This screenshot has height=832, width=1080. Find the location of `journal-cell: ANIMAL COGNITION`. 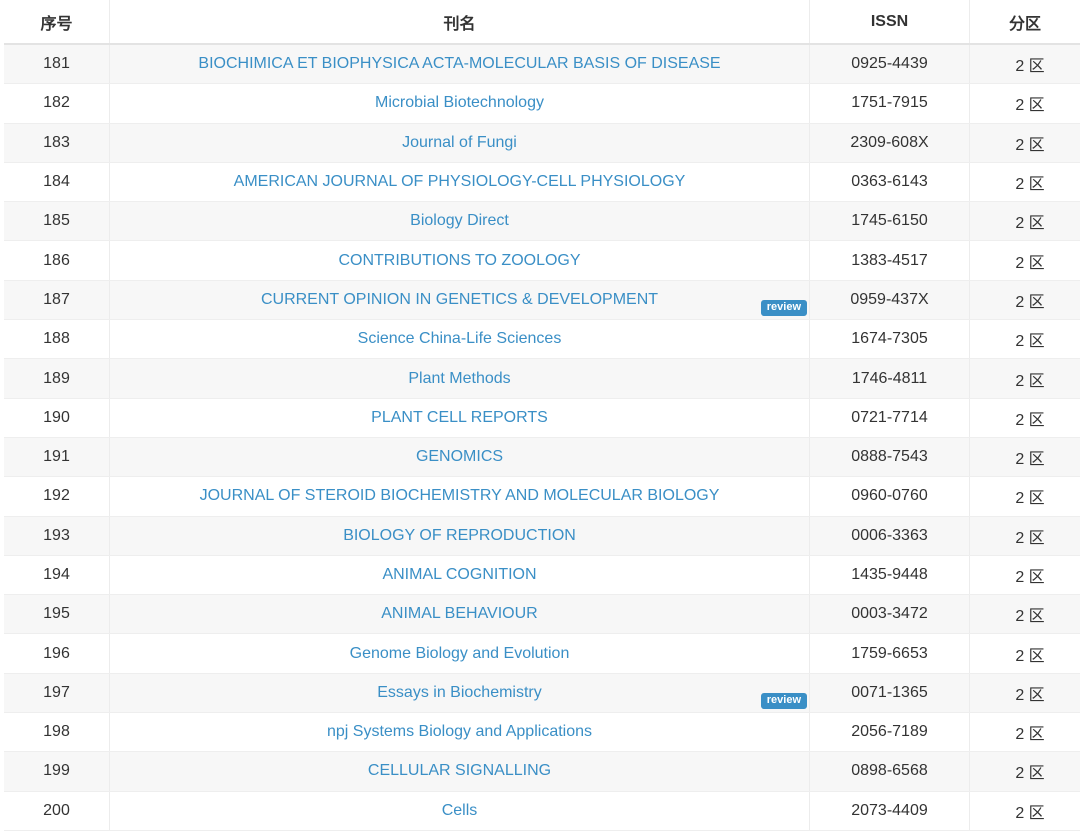

journal-cell: ANIMAL COGNITION is located at coordinates (460, 575).